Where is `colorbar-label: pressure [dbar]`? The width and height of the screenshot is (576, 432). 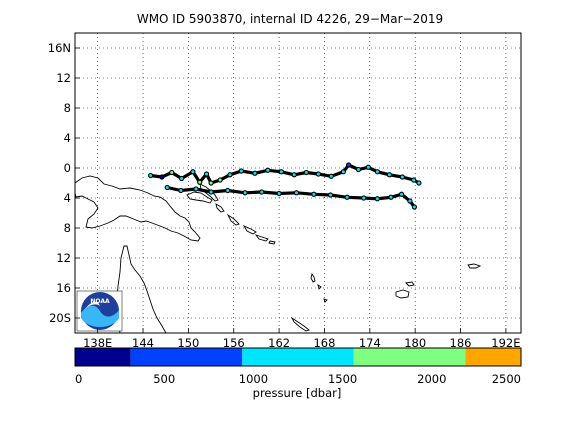 colorbar-label: pressure [dbar] is located at coordinates (297, 393).